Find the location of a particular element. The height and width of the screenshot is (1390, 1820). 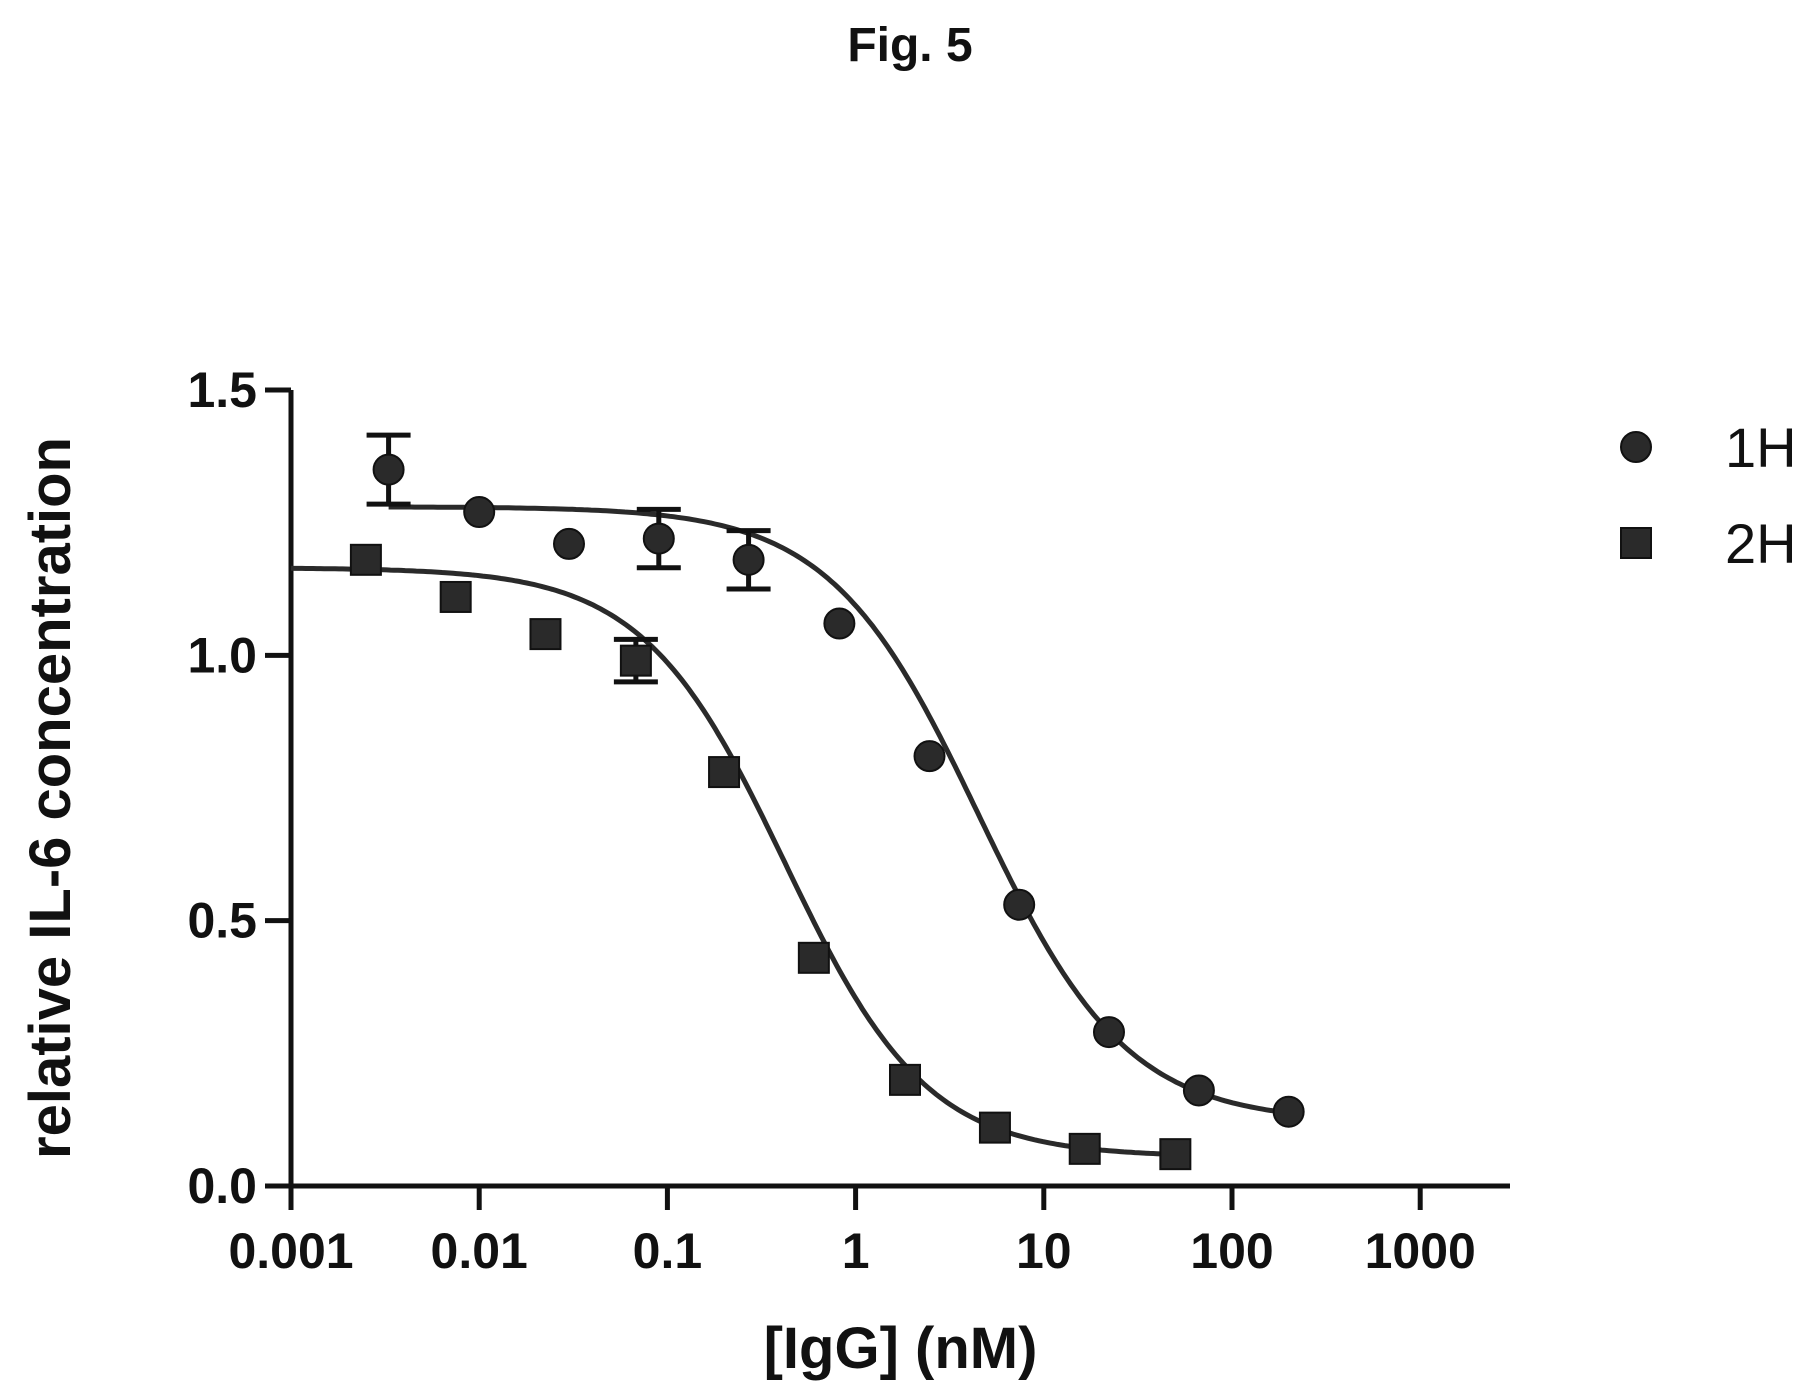

x-tick-label: 1000 is located at coordinates (1420, 1251).